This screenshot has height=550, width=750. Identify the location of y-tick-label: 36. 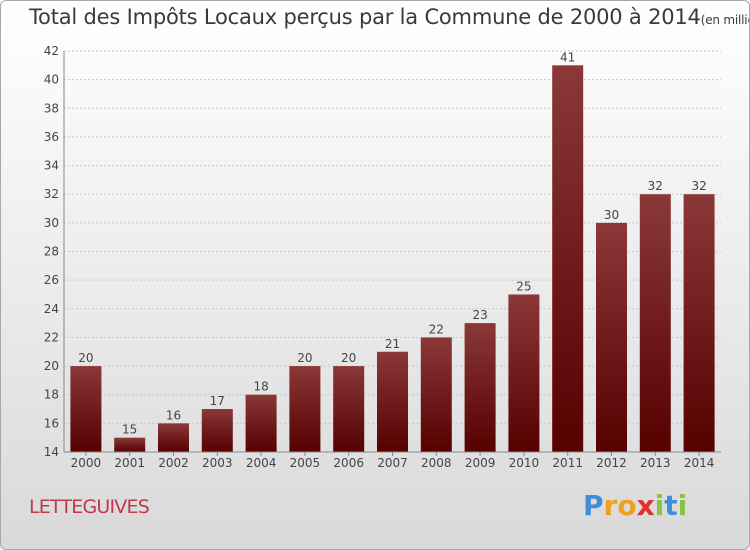
(51, 137).